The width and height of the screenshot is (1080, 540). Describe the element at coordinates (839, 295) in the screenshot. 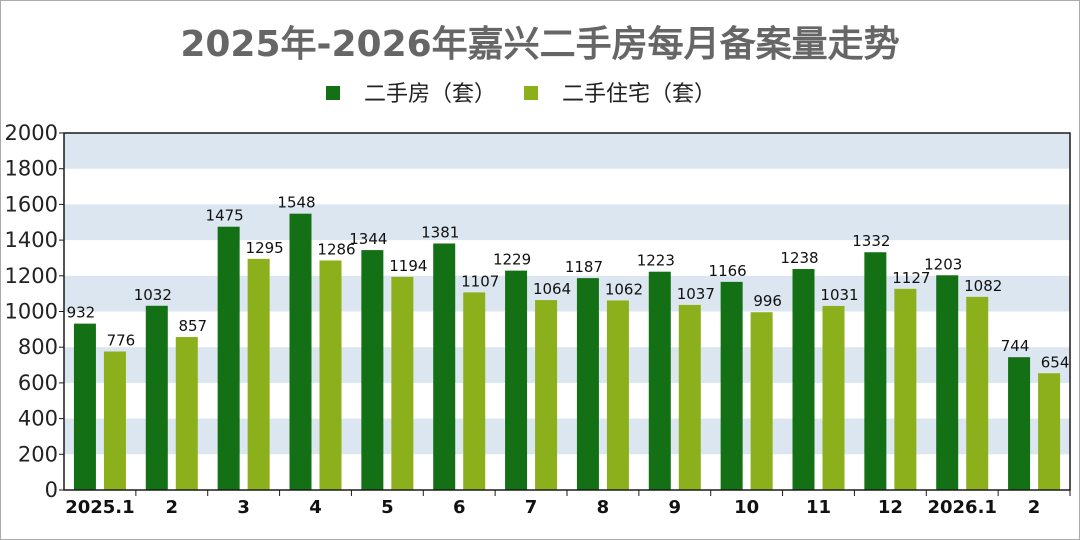

I see `data-label-series-2: 1031` at that location.